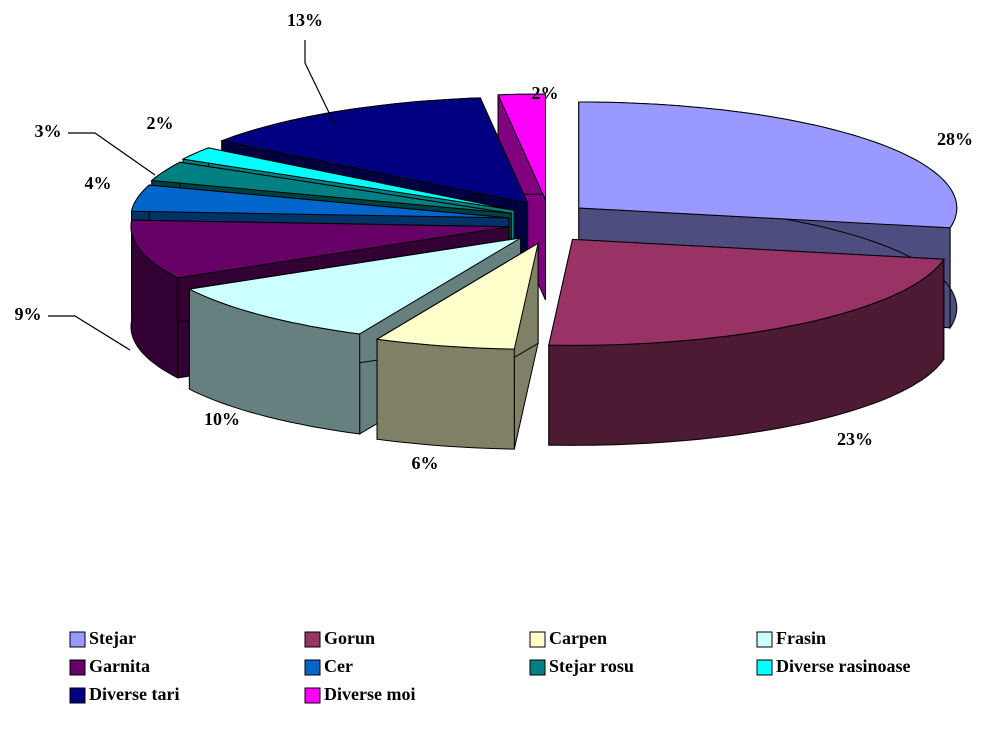 This screenshot has width=991, height=734. What do you see at coordinates (445, 394) in the screenshot?
I see `slice-wall` at bounding box center [445, 394].